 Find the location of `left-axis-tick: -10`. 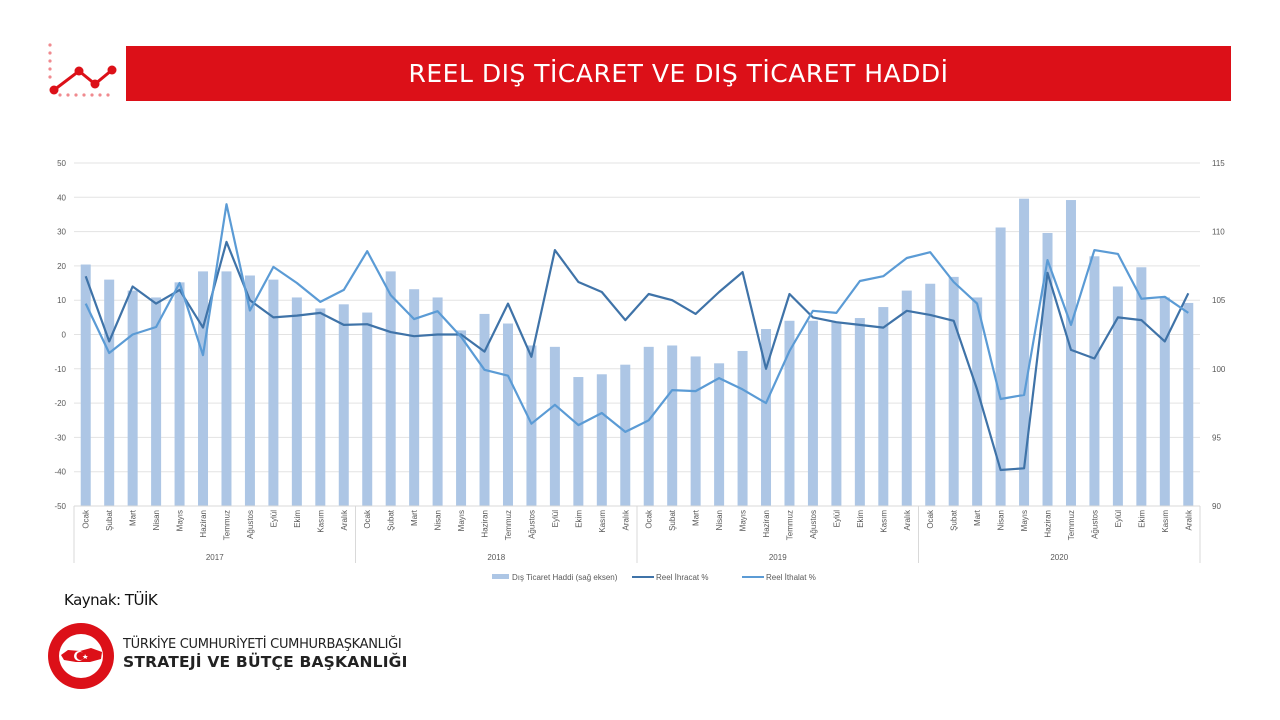

left-axis-tick: -10 is located at coordinates (60, 369).